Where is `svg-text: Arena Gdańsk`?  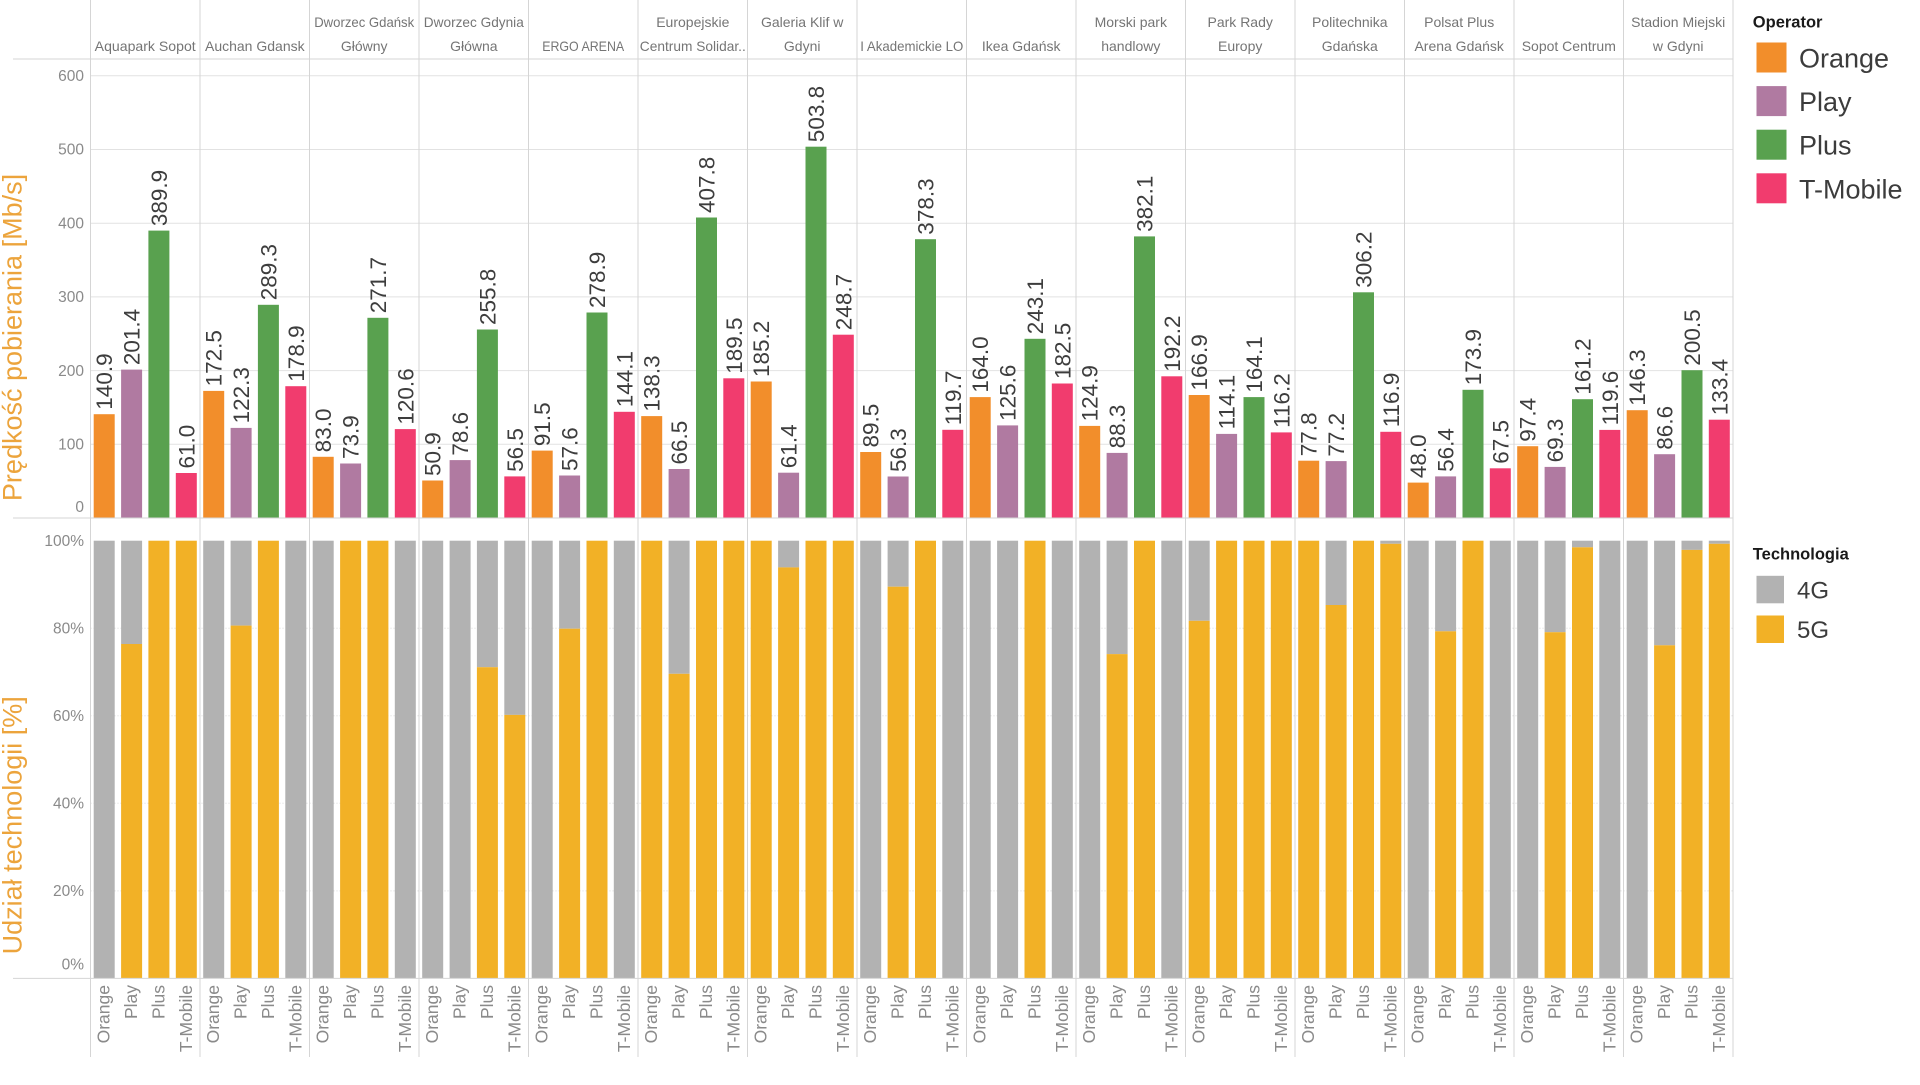 svg-text: Arena Gdańsk is located at coordinates (1459, 46).